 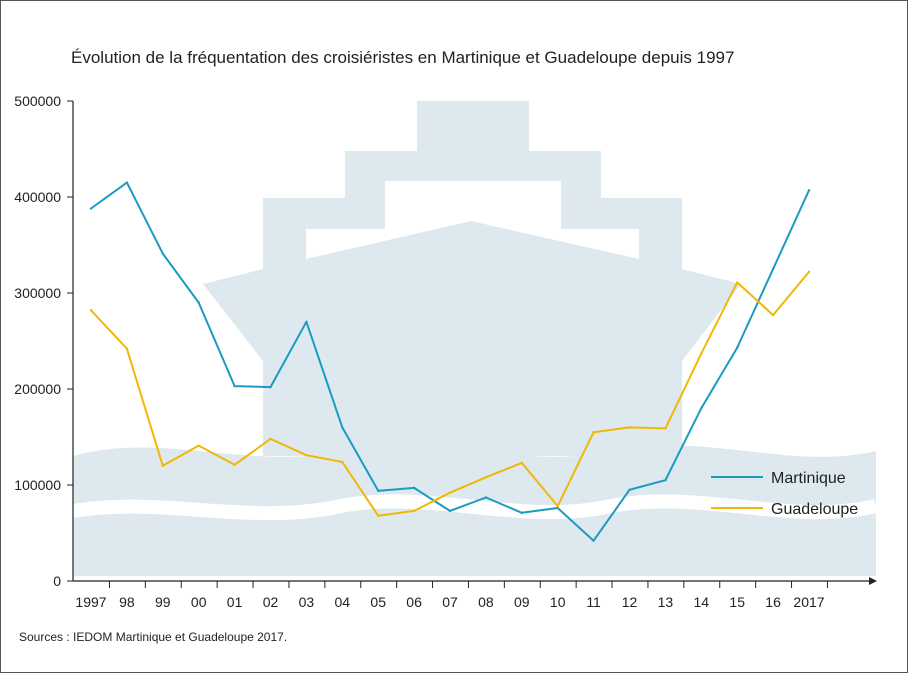 I want to click on x-tick-label: 09, so click(x=522, y=602).